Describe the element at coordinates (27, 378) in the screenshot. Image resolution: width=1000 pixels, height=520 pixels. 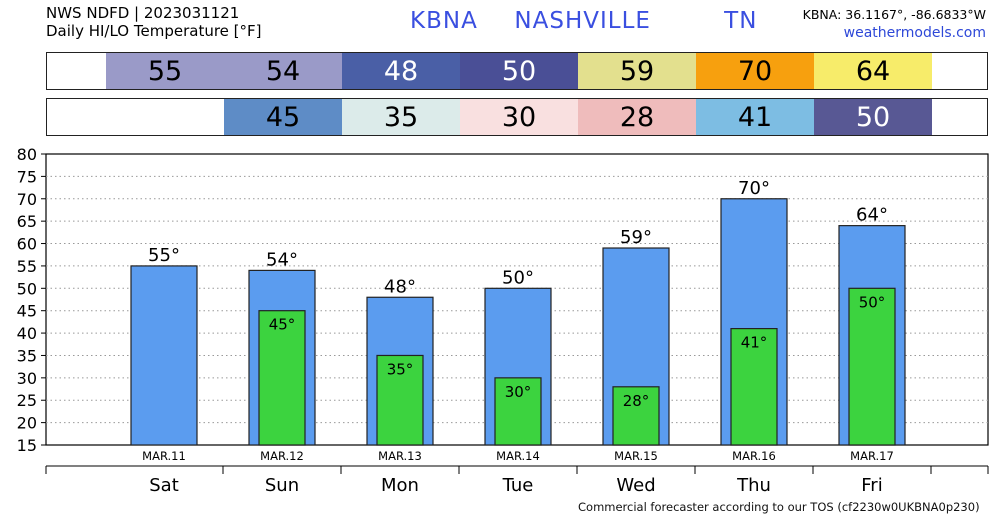
I see `y-tick-label: 30` at that location.